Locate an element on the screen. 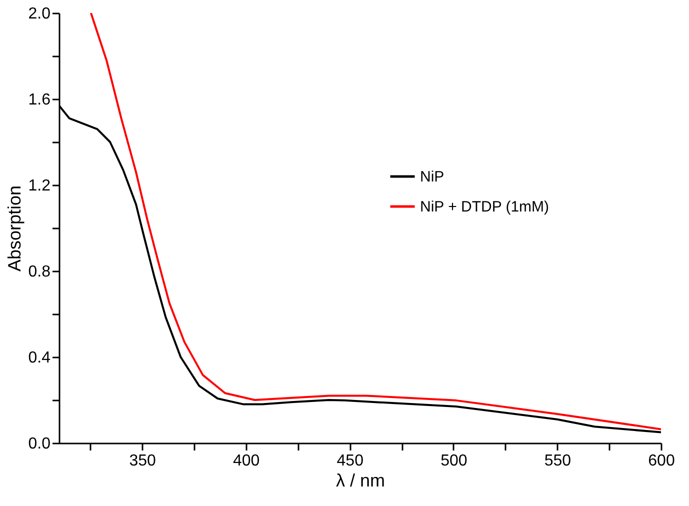  y-tick-label: 0.0 is located at coordinates (39, 444).